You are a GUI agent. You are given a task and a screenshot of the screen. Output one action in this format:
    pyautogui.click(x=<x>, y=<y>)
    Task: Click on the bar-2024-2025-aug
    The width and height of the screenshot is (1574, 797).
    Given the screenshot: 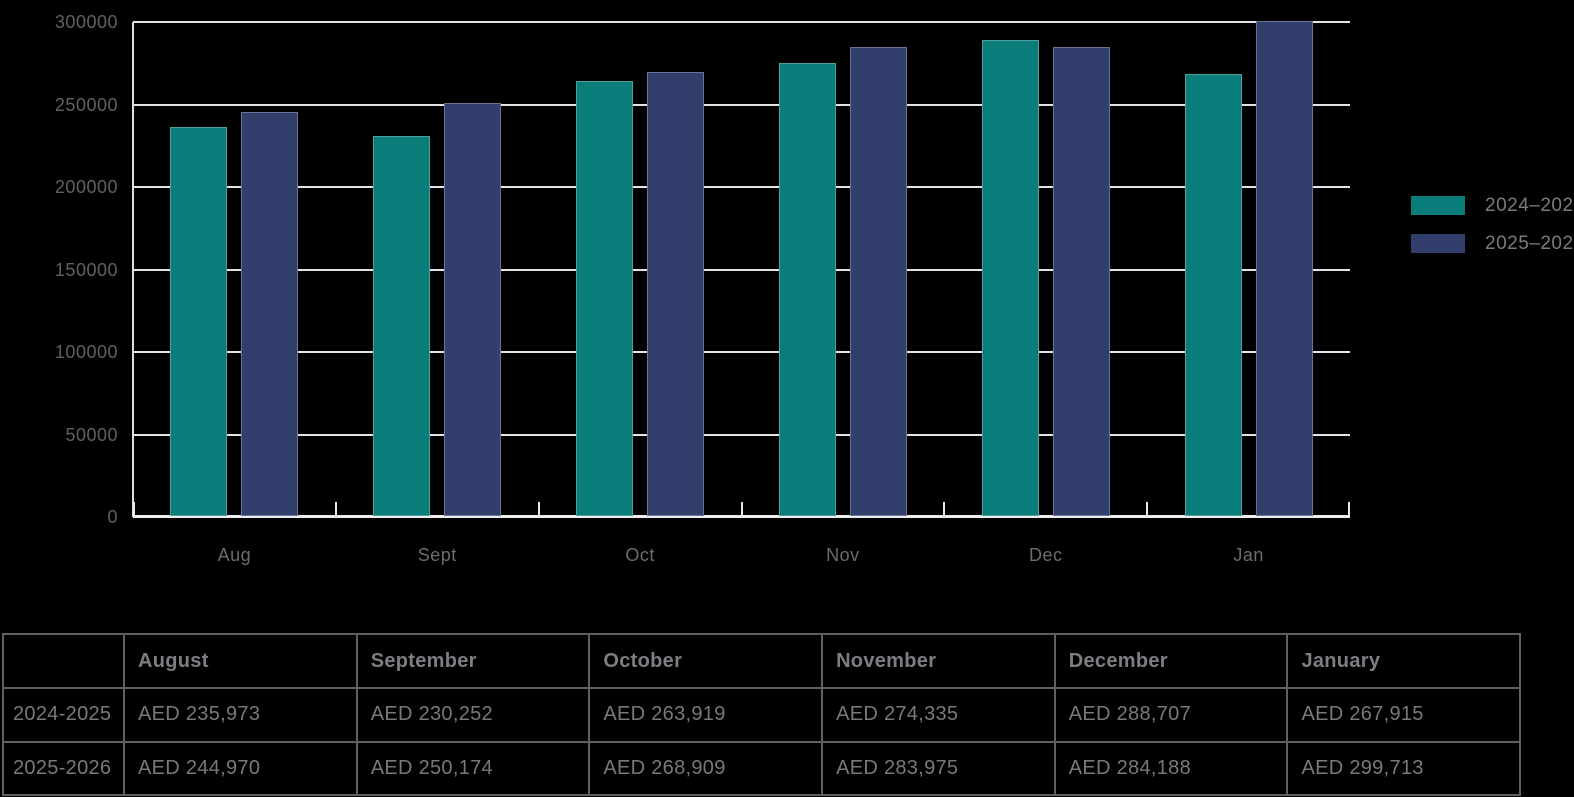 What is the action you would take?
    pyautogui.click(x=199, y=321)
    